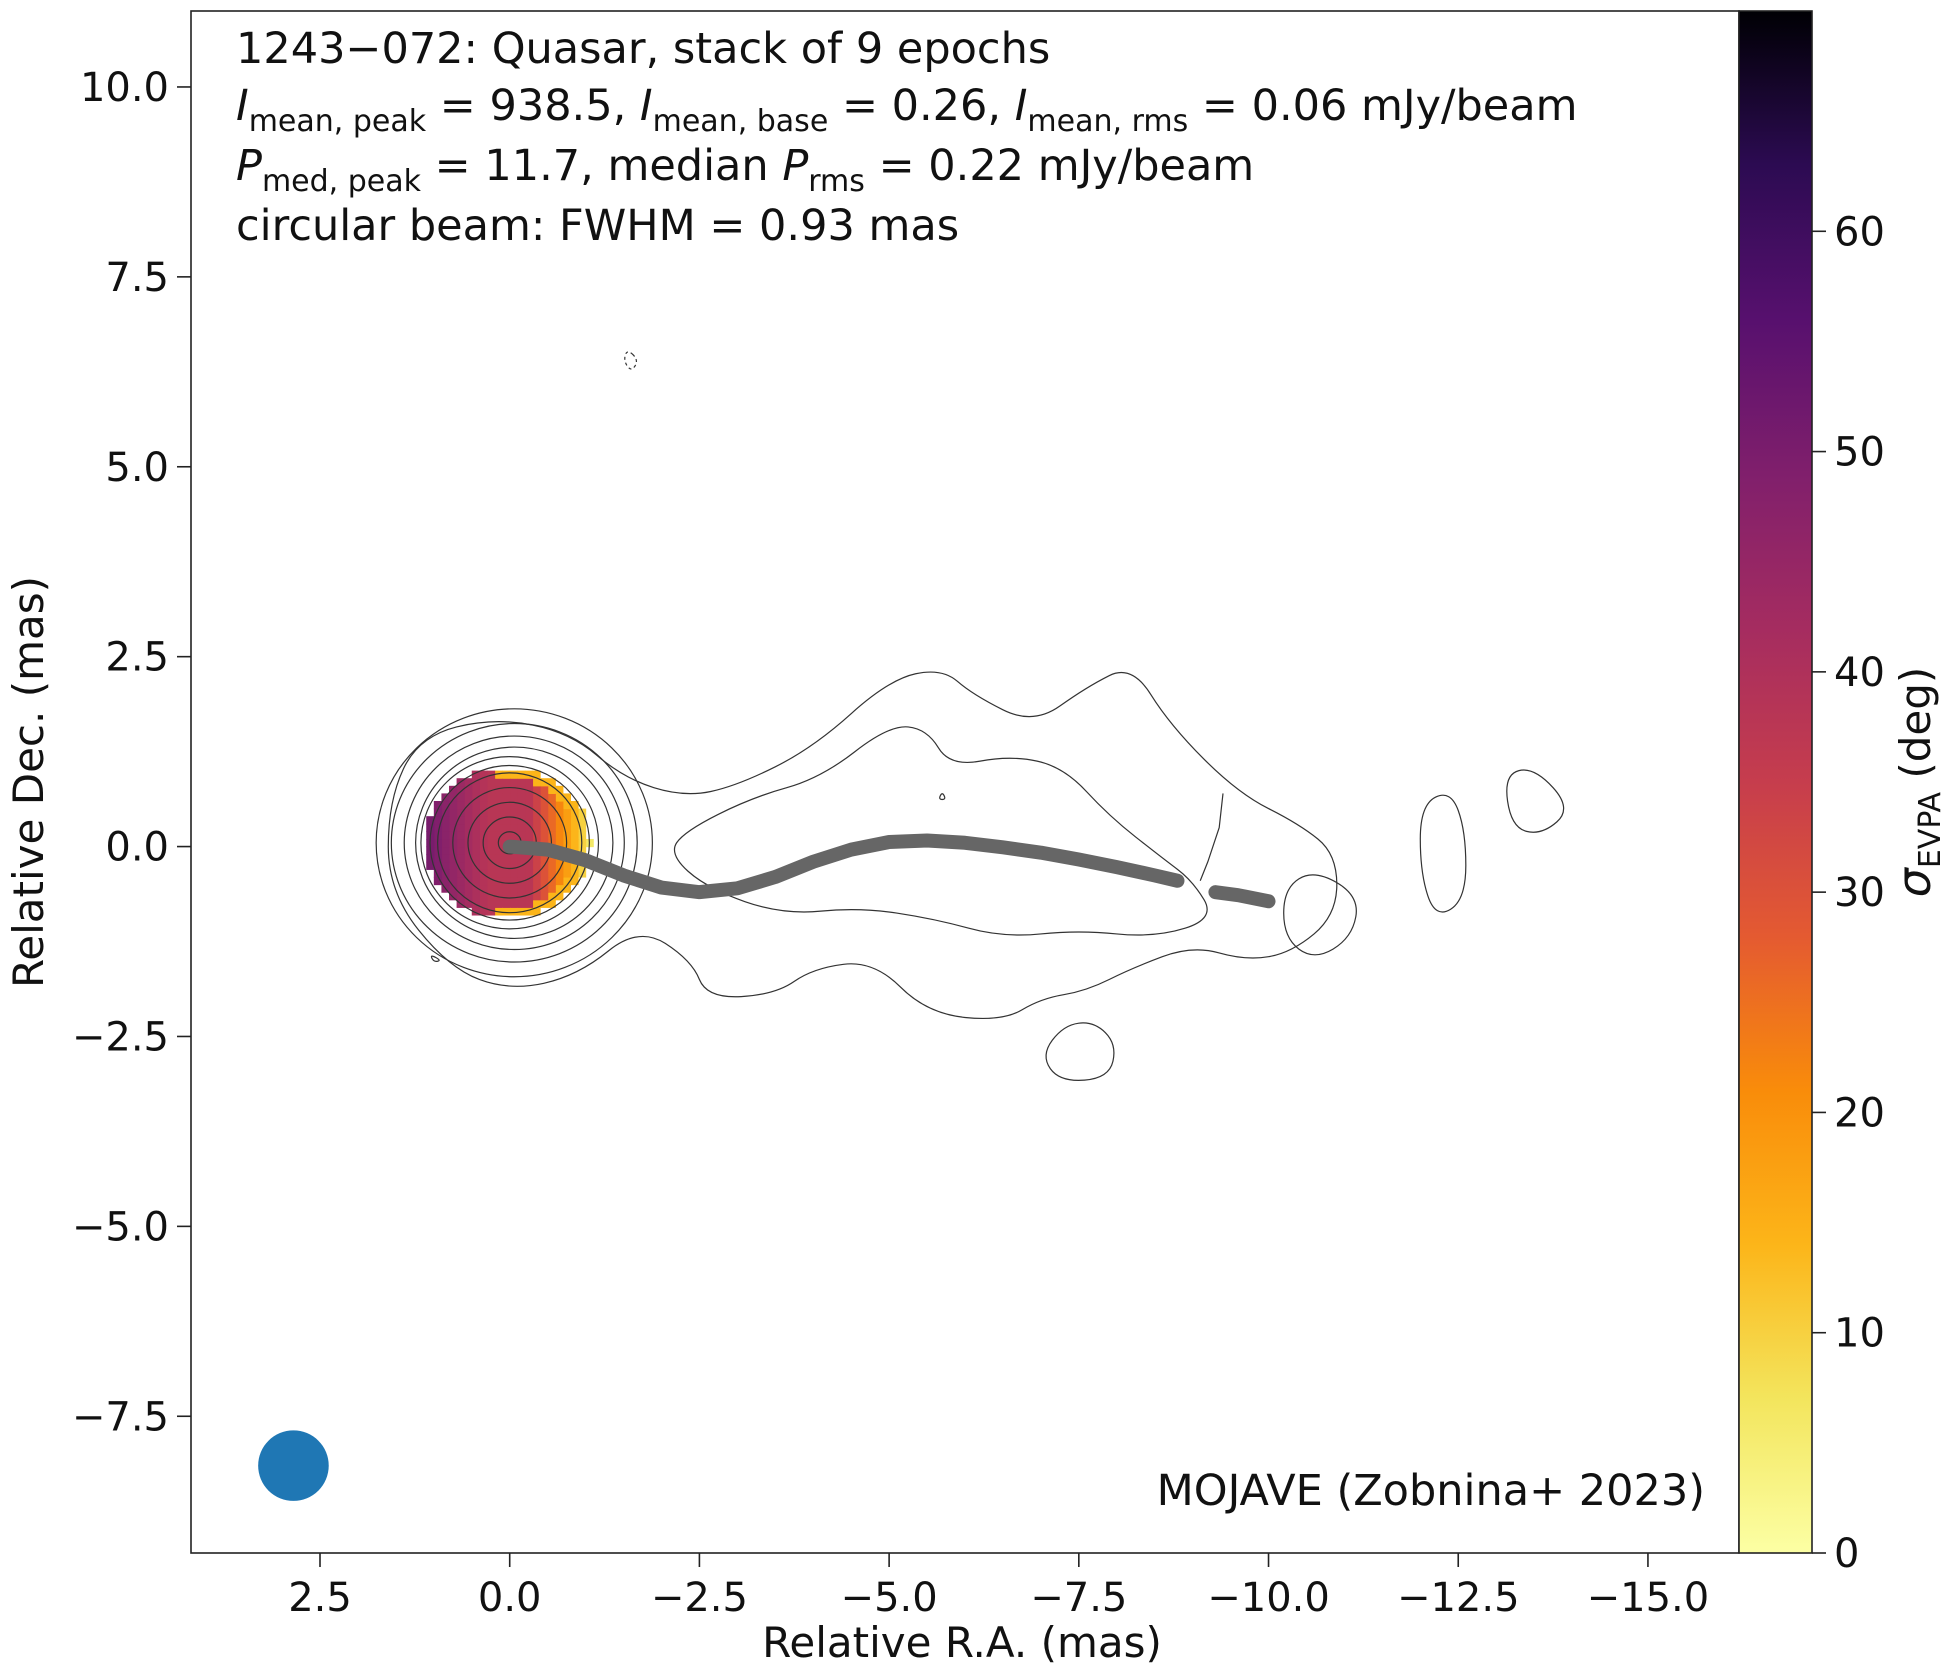 This screenshot has width=1949, height=1674. Describe the element at coordinates (1107, 121) in the screenshot. I see `i-rms-subscript: mean, rms` at that location.